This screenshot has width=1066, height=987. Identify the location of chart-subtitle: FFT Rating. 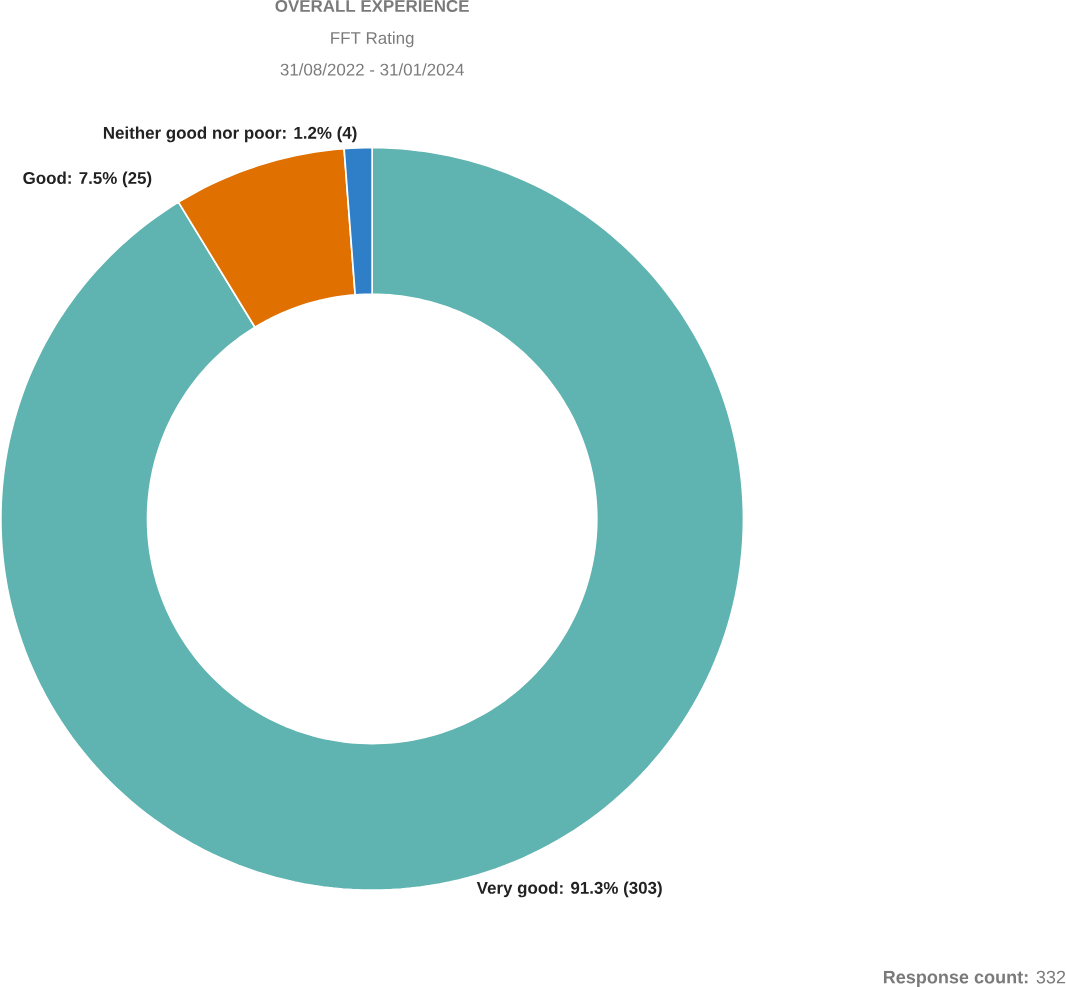
(372, 39).